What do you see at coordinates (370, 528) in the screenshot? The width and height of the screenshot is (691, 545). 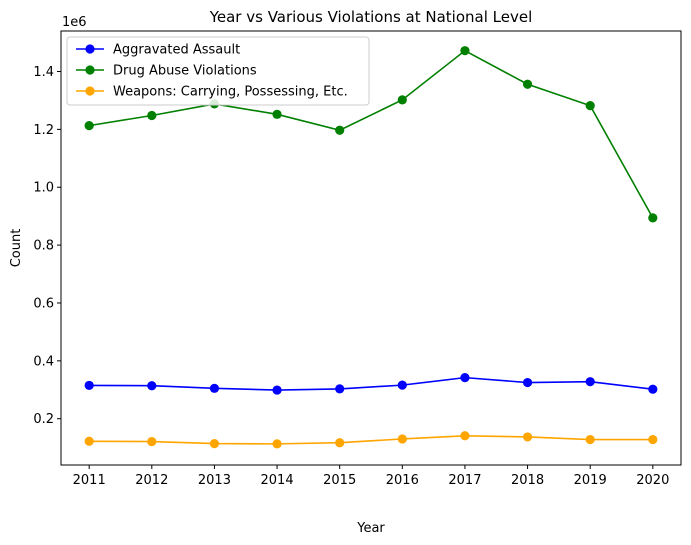 I see `x-axis-label: Year` at bounding box center [370, 528].